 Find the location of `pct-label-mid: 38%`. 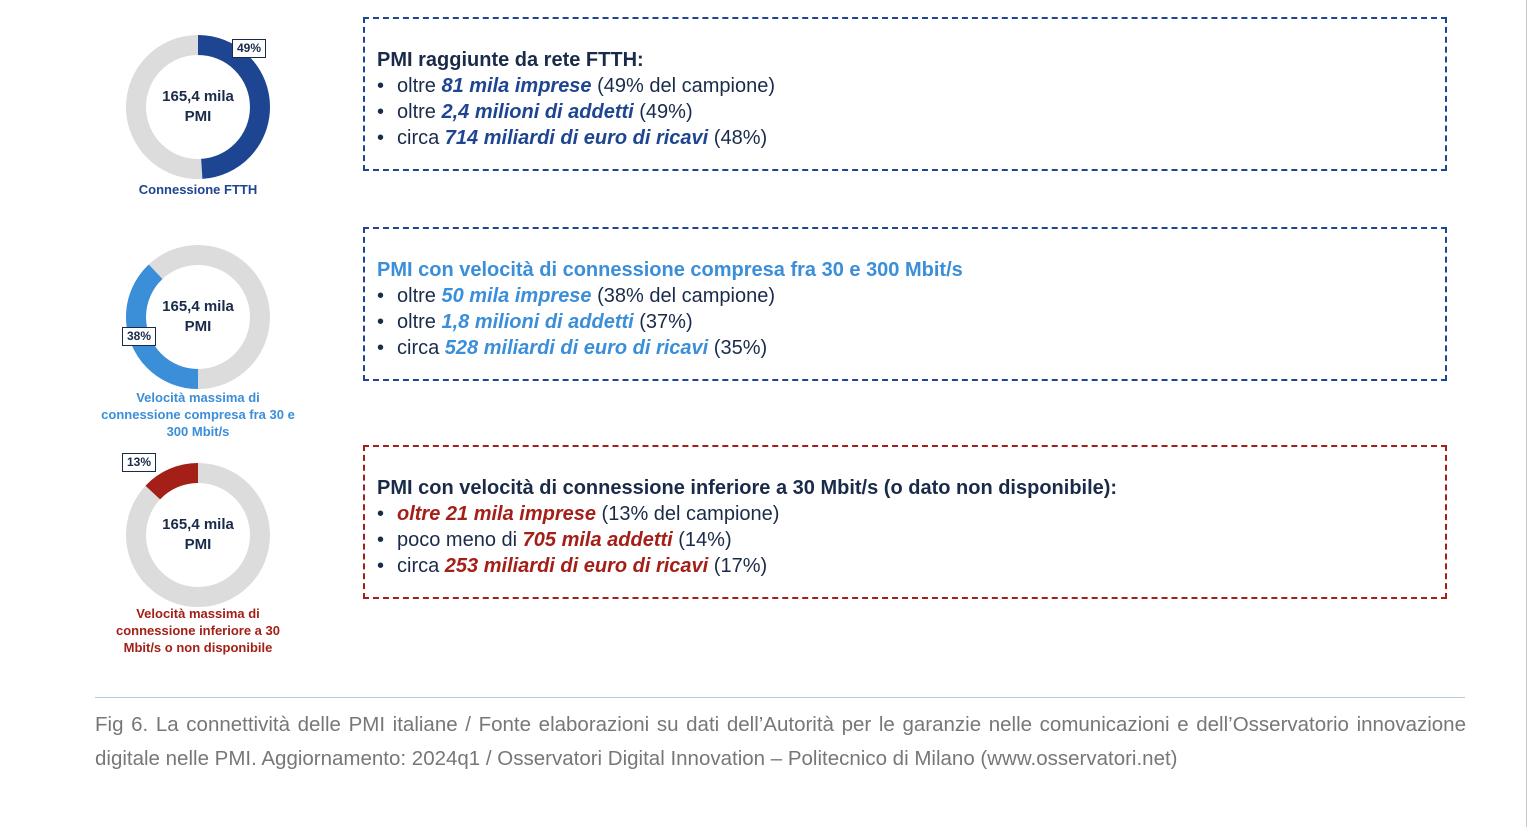

pct-label-mid: 38% is located at coordinates (139, 336).